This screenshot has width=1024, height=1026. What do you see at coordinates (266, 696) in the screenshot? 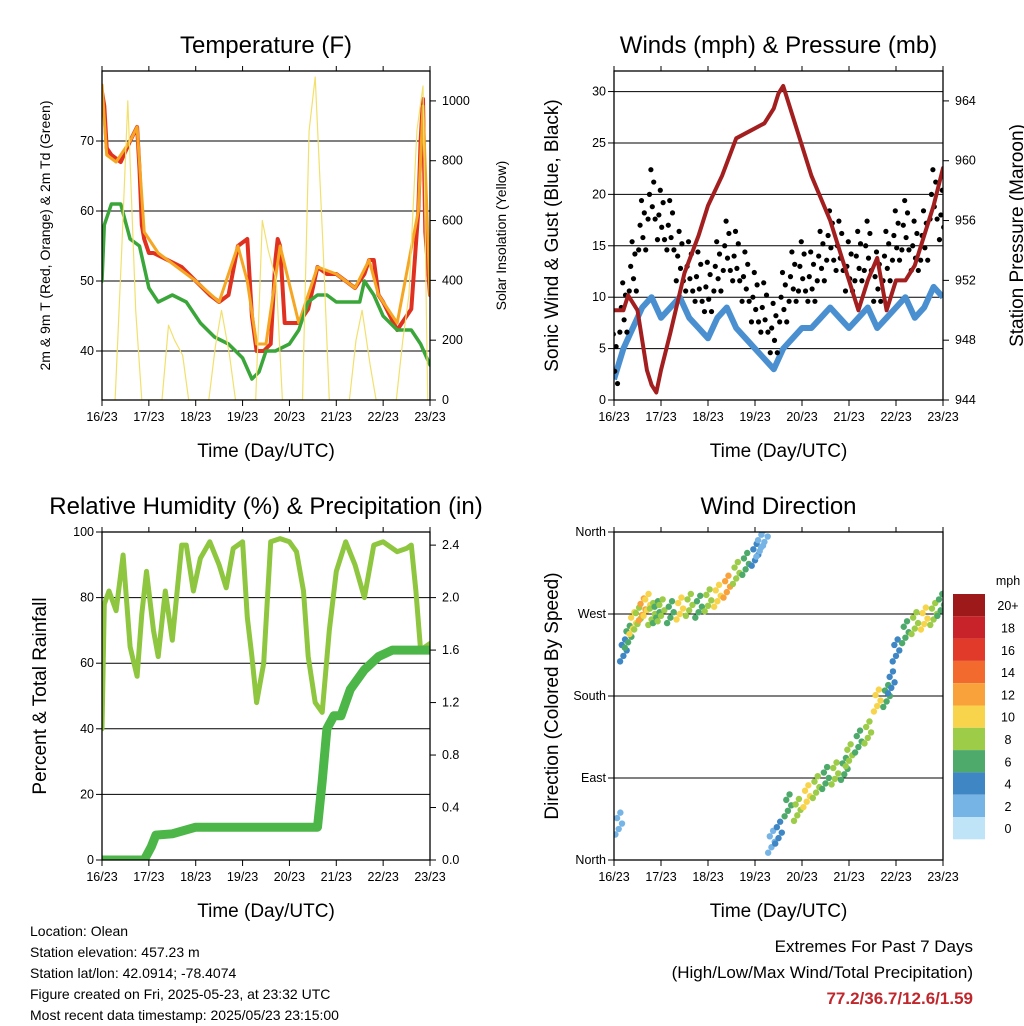
I see `rh-frame` at bounding box center [266, 696].